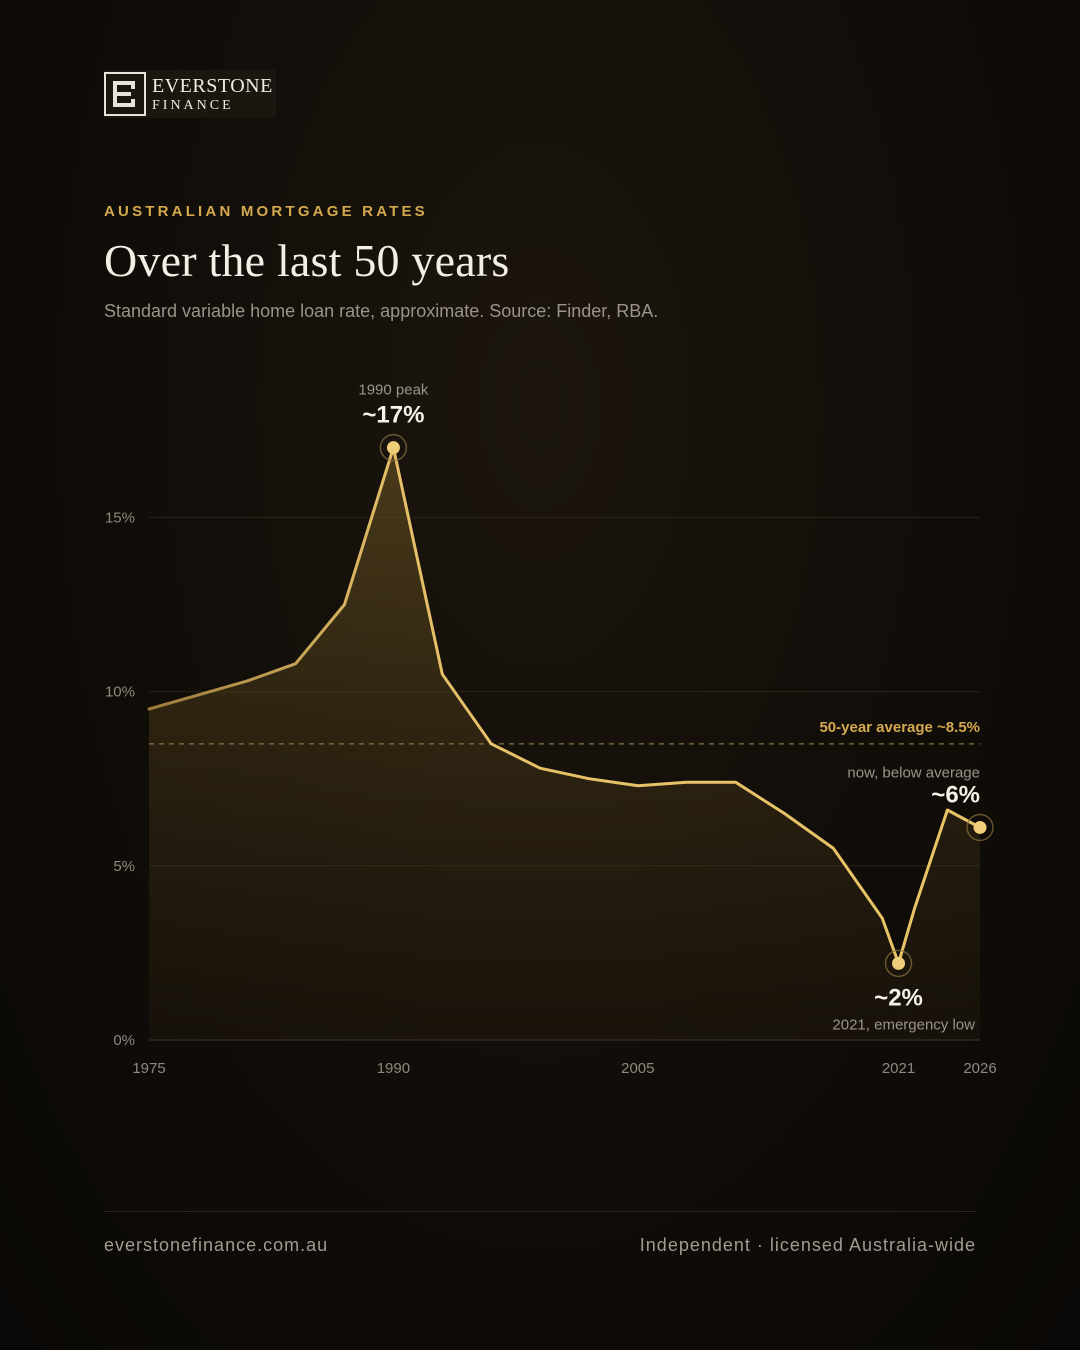 The image size is (1080, 1350). I want to click on y-tick-label: 5%, so click(124, 866).